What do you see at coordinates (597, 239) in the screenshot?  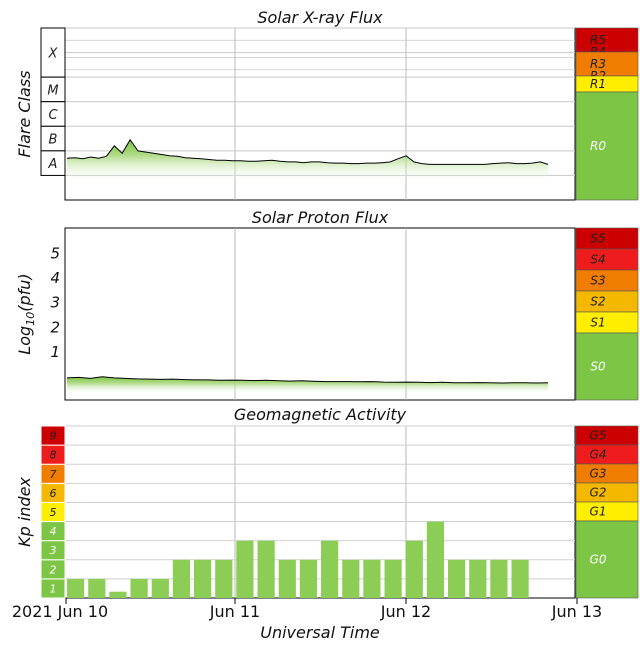 I see `scale-label-s5: S5` at bounding box center [597, 239].